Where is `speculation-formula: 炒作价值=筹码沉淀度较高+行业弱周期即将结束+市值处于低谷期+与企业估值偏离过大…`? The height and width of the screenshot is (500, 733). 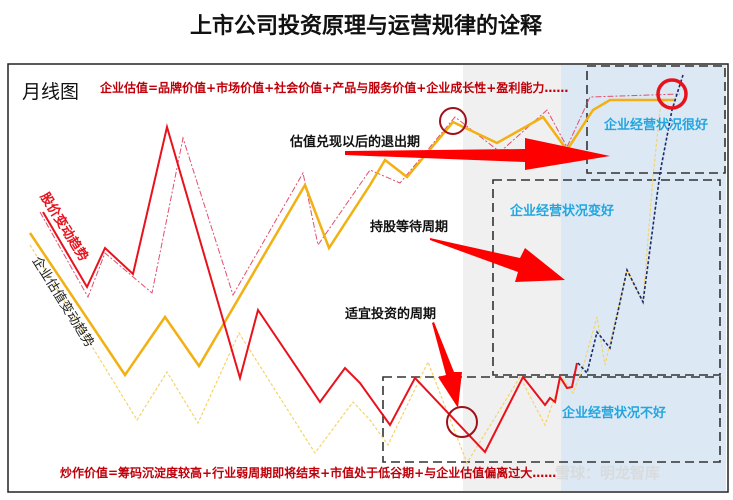 speculation-formula: 炒作价值=筹码沉淀度较高+行业弱周期即将结束+市值处于低谷期+与企业估值偏离过大… is located at coordinates (308, 472).